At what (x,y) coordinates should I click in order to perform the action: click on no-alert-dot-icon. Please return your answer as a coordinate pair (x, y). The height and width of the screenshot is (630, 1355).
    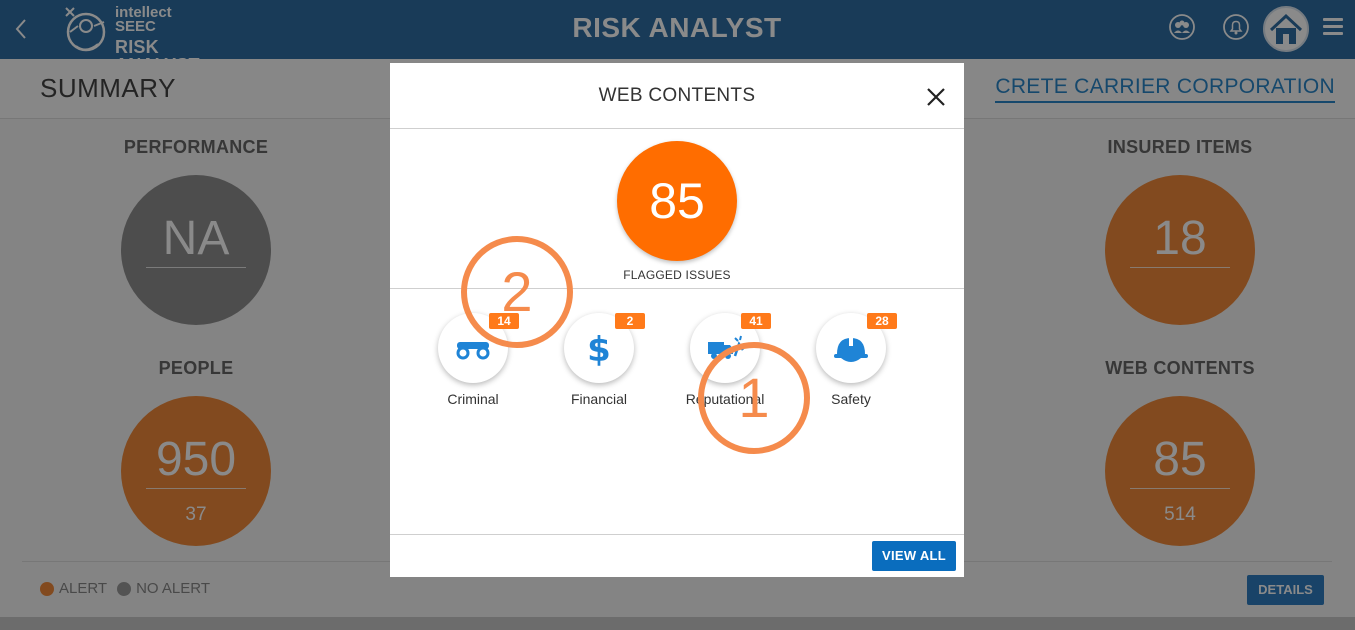
    Looking at the image, I should click on (124, 588).